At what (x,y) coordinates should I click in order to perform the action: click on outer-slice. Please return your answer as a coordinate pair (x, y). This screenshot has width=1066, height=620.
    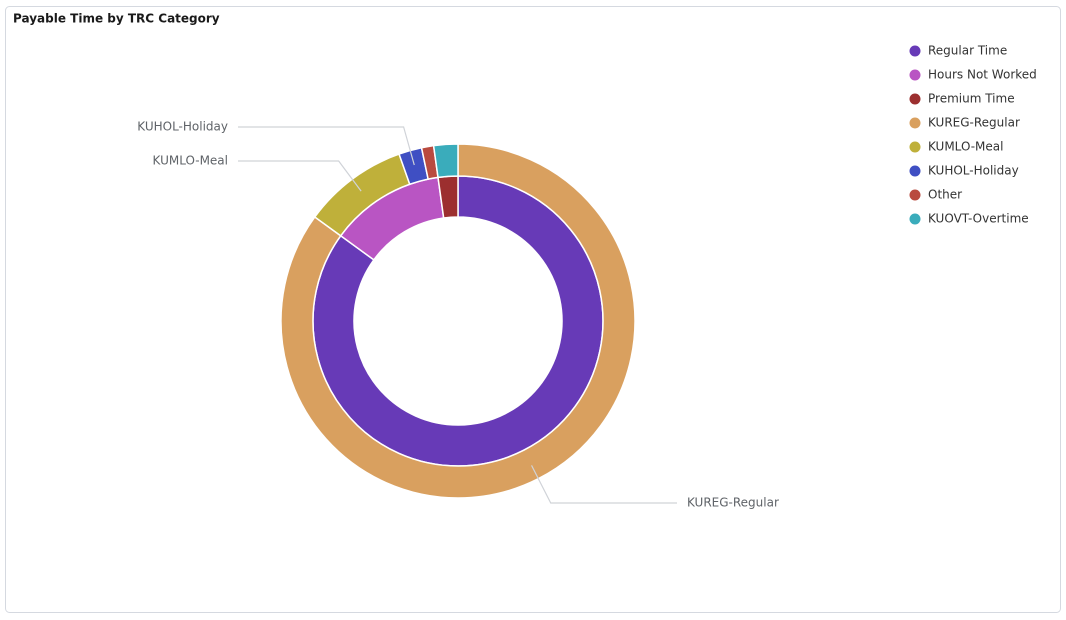
    Looking at the image, I should click on (445, 161).